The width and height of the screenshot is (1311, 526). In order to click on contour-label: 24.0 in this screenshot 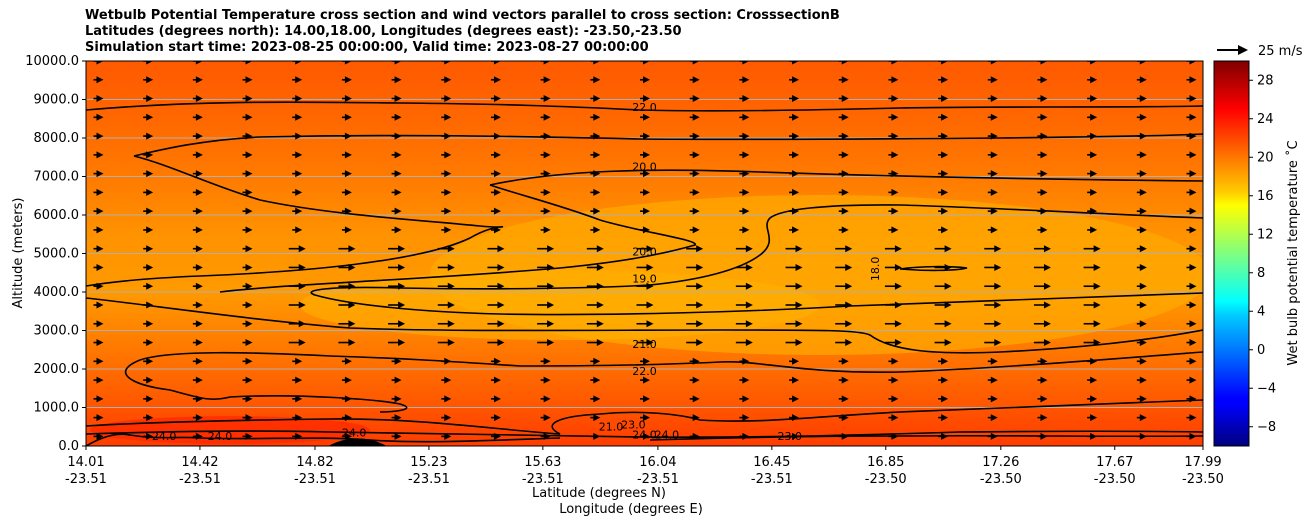, I will do `click(354, 432)`.